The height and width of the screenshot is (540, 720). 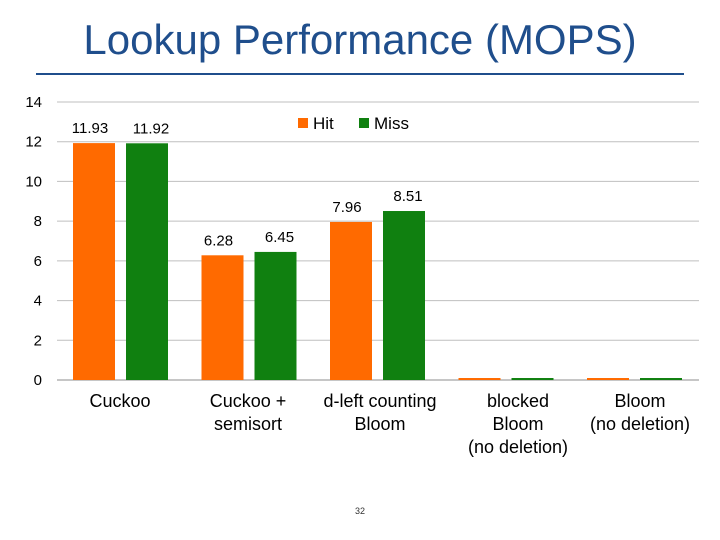 What do you see at coordinates (303, 123) in the screenshot?
I see `legend-swatch-hit` at bounding box center [303, 123].